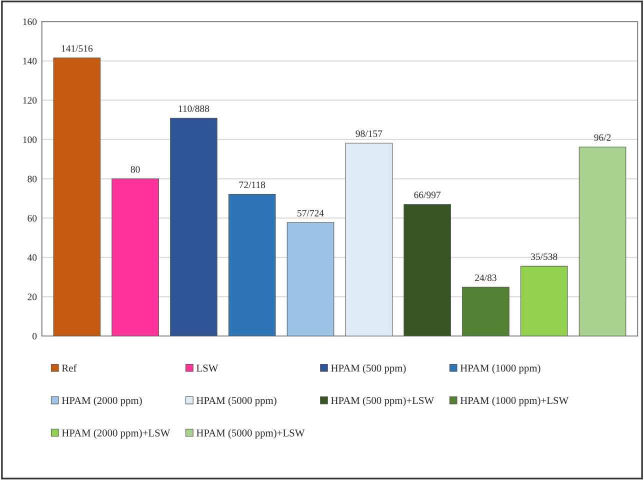 Image resolution: width=644 pixels, height=480 pixels. Describe the element at coordinates (485, 278) in the screenshot. I see `data-label: 24/83` at that location.